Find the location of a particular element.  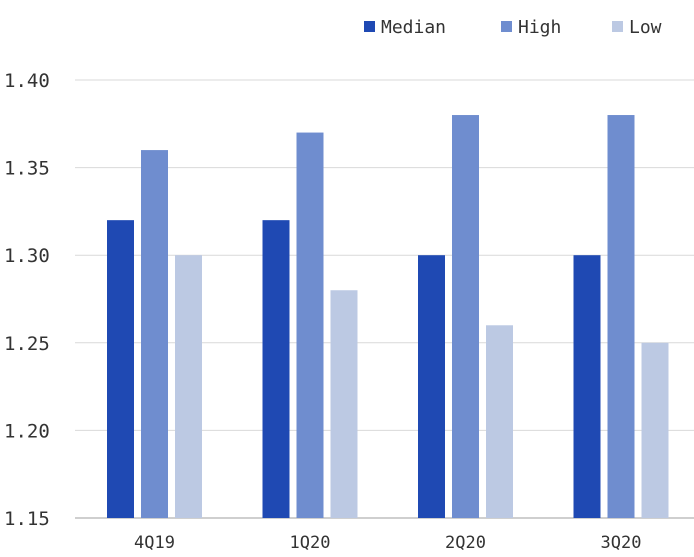

y-tick-label: 1.40 is located at coordinates (27, 81).